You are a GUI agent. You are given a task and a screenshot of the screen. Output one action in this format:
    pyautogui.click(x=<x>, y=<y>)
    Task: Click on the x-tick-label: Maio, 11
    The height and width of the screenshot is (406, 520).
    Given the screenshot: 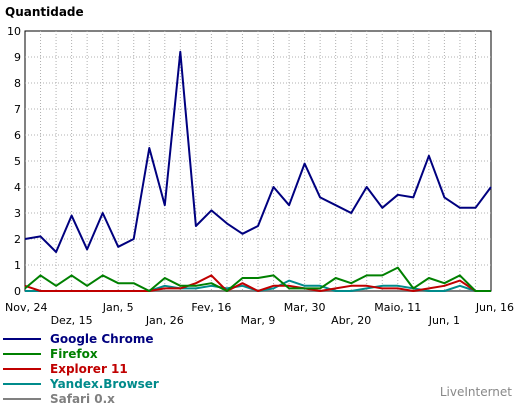 What is the action you would take?
    pyautogui.click(x=397, y=307)
    